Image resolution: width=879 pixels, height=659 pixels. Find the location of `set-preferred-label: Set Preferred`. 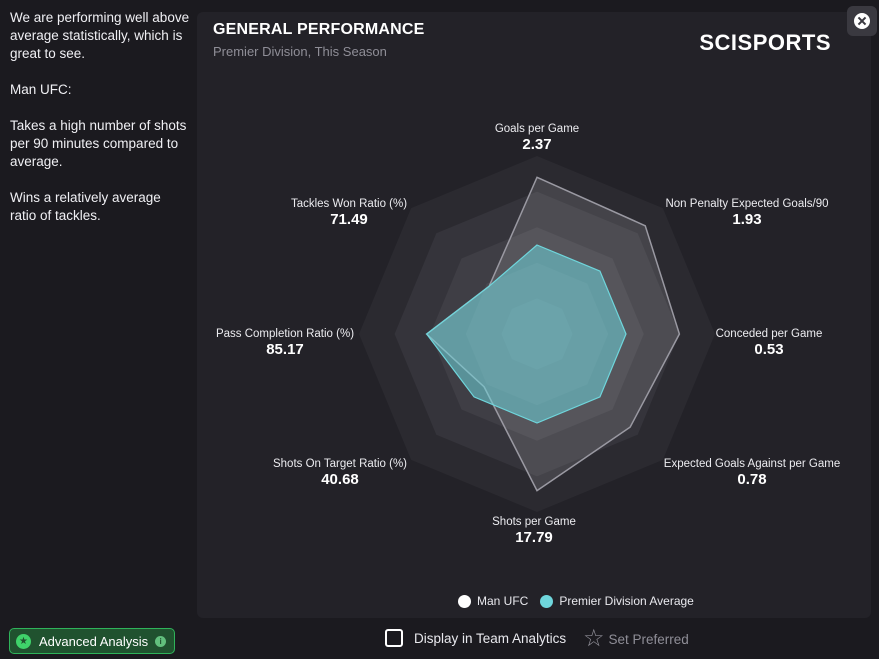

set-preferred-label: Set Preferred is located at coordinates (648, 639).